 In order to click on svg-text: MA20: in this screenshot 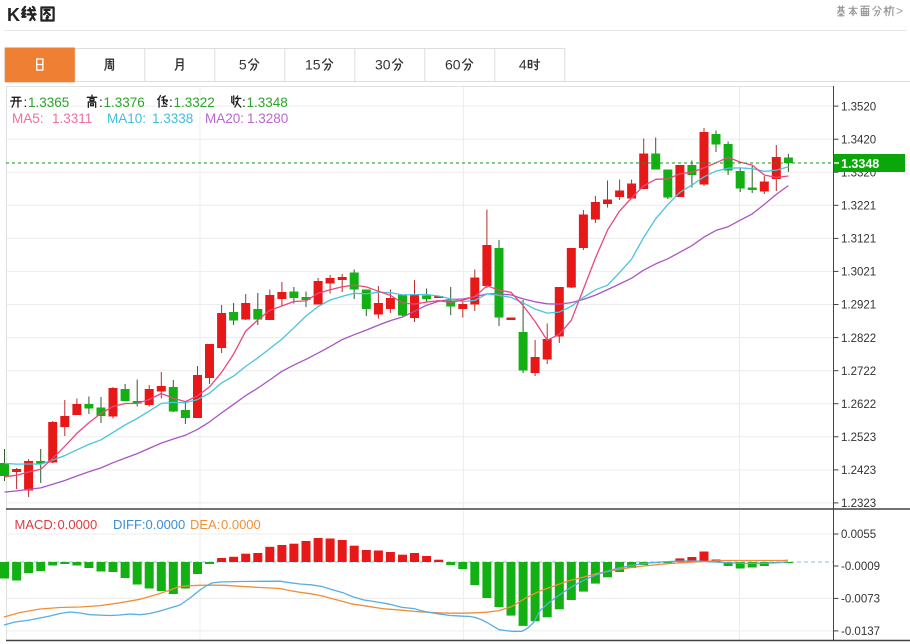, I will do `click(224, 118)`.